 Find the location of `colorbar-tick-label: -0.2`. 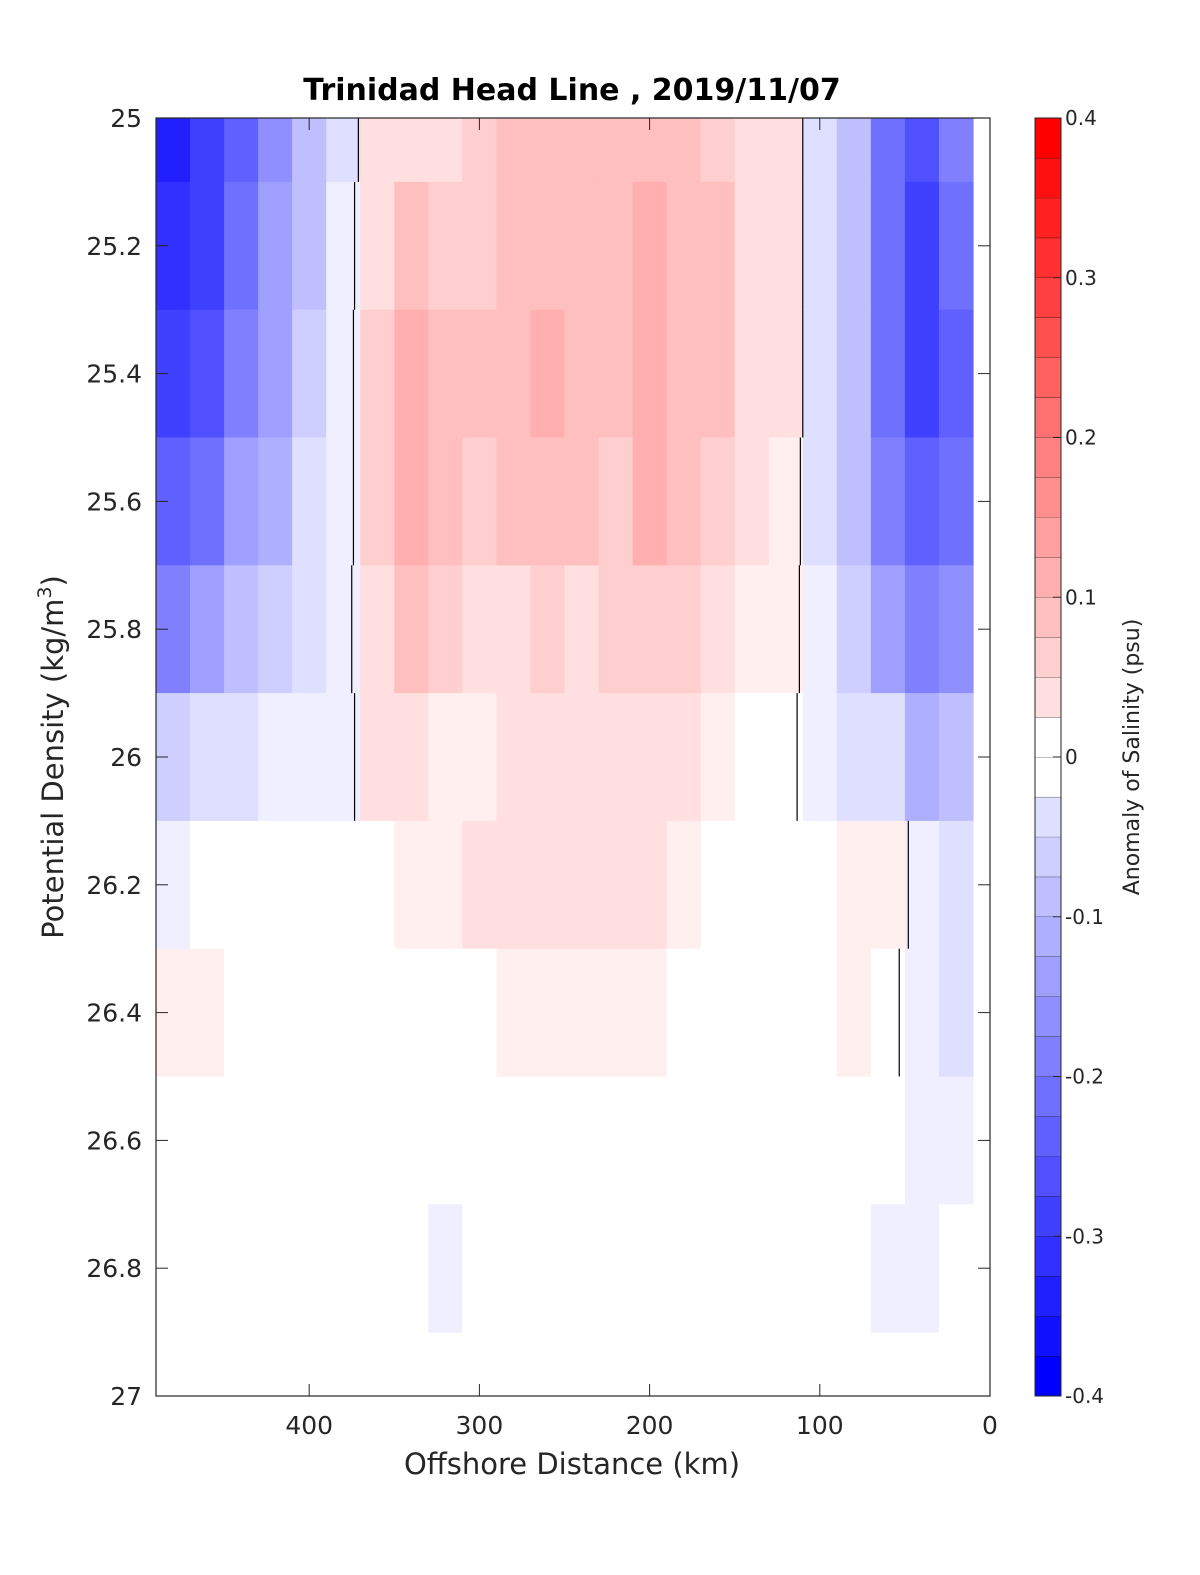

colorbar-tick-label: -0.2 is located at coordinates (1084, 1077).